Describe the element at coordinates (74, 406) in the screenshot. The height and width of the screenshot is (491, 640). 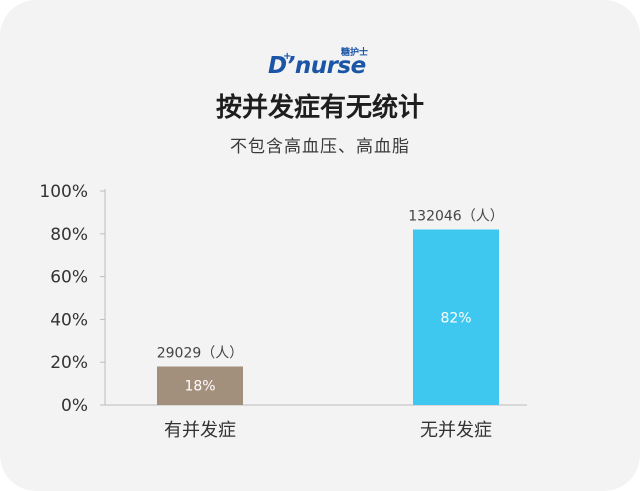
I see `y-tick-label: 0%` at that location.